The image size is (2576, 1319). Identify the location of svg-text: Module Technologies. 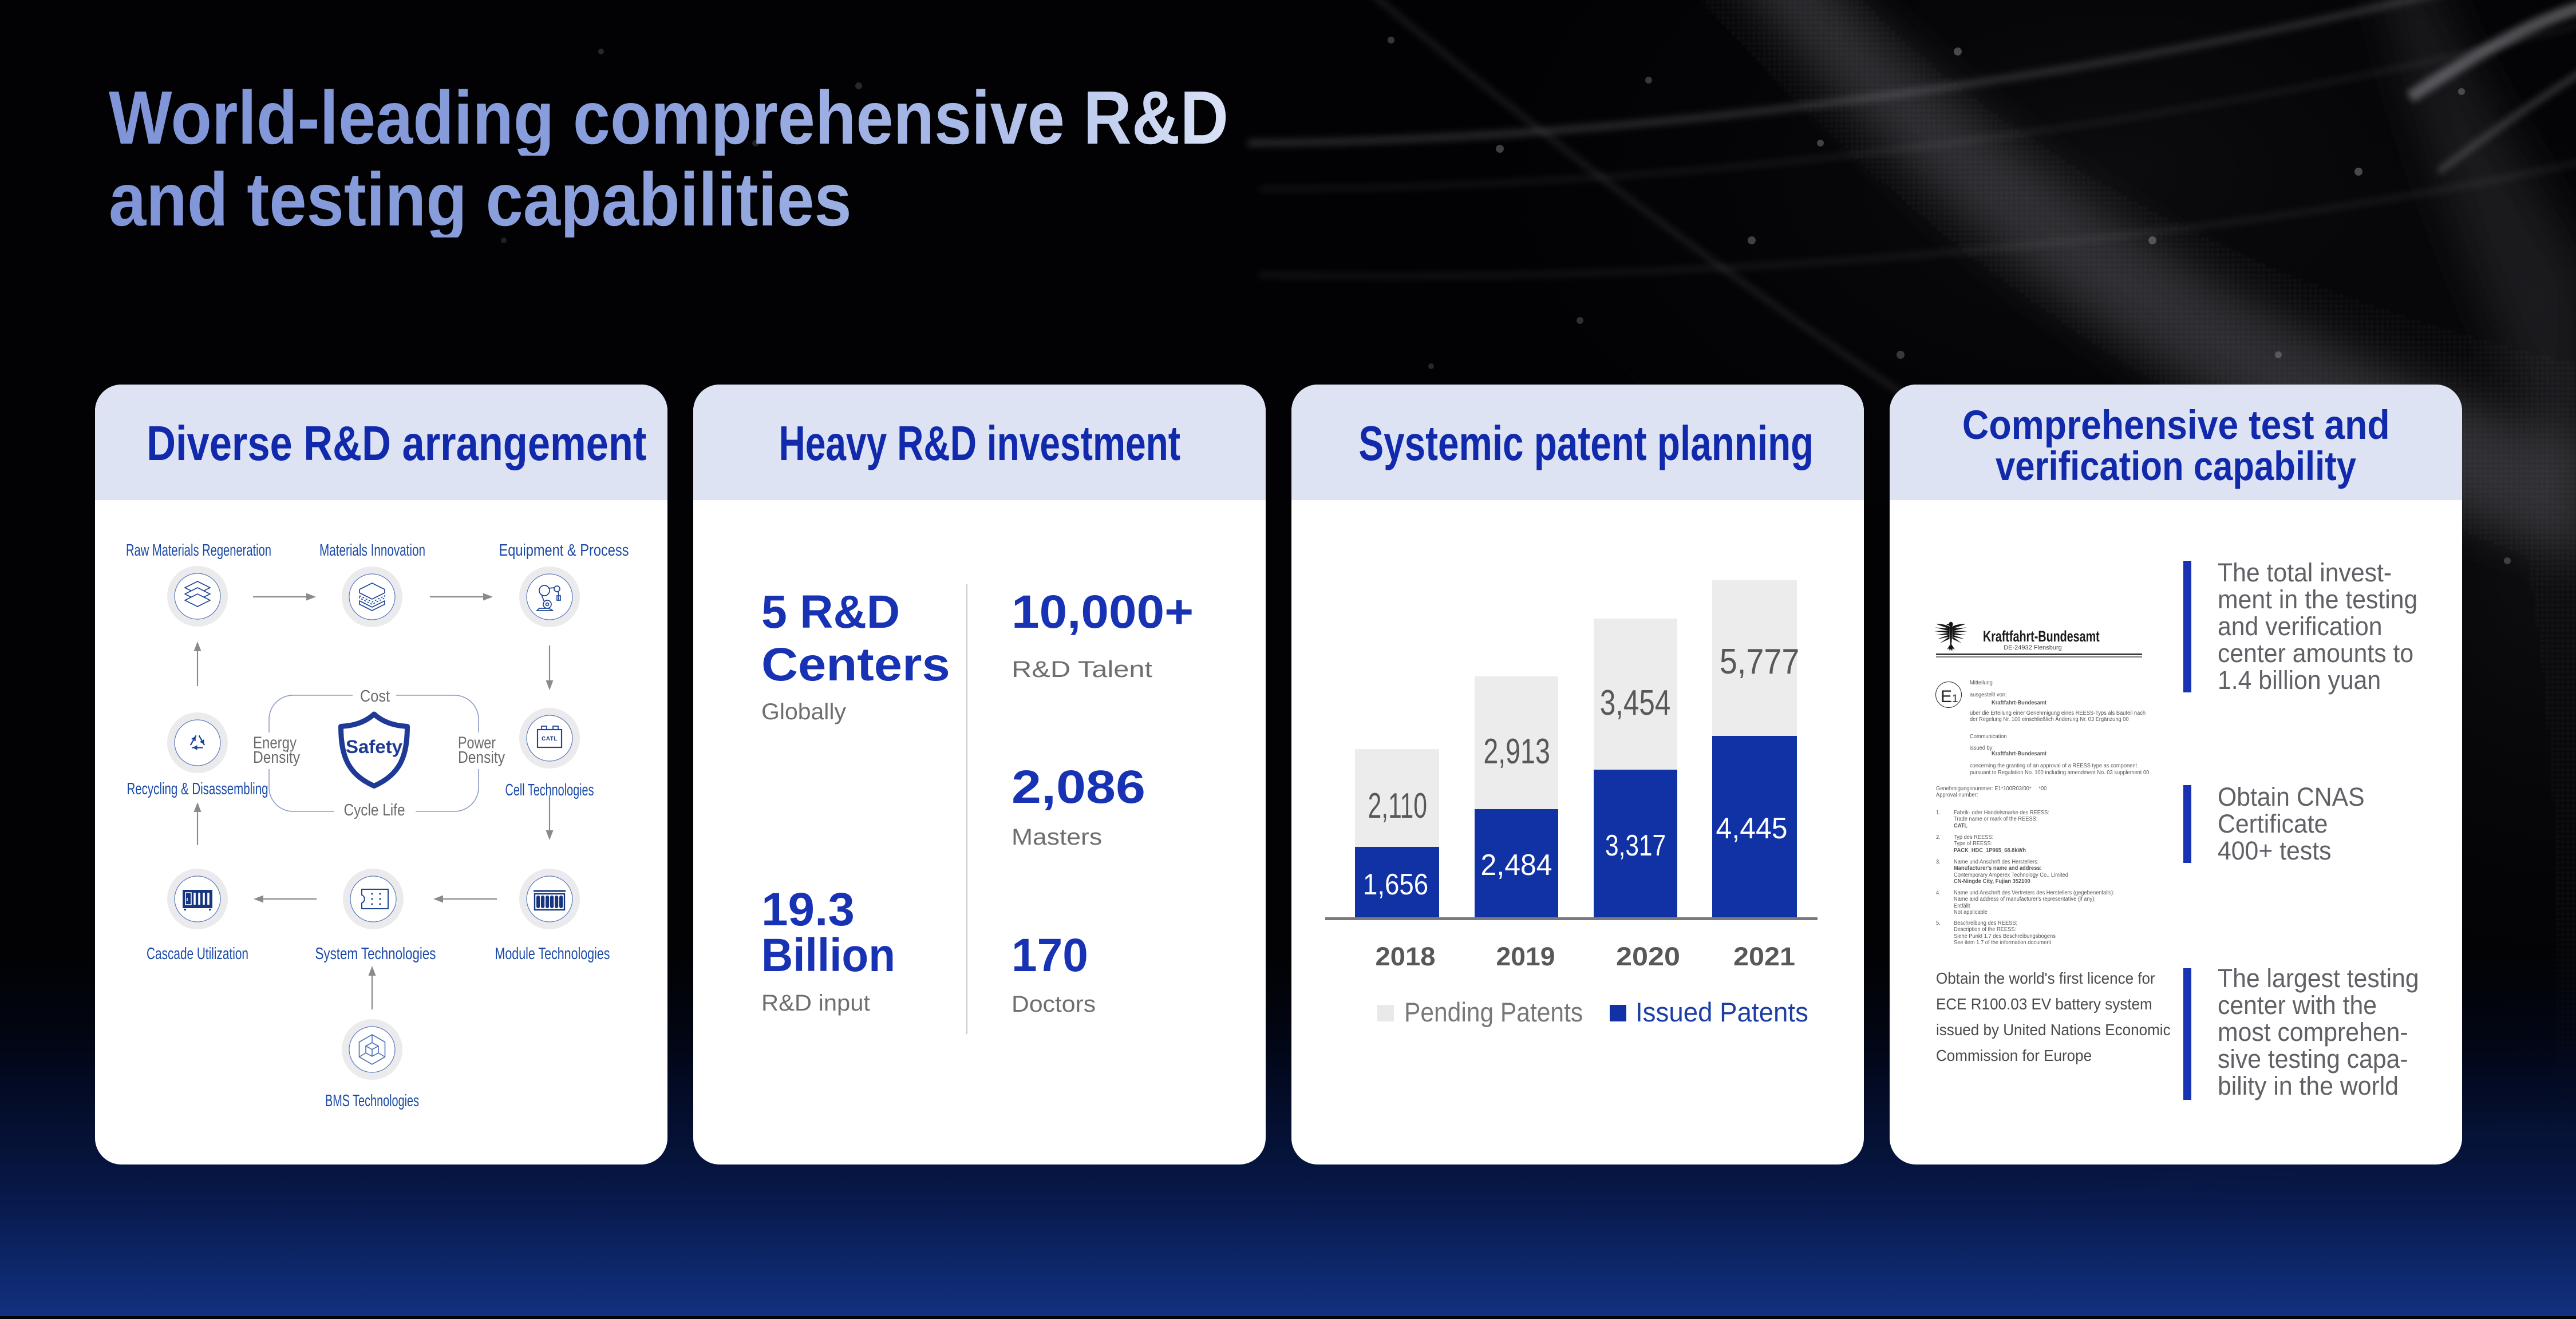
(552, 954).